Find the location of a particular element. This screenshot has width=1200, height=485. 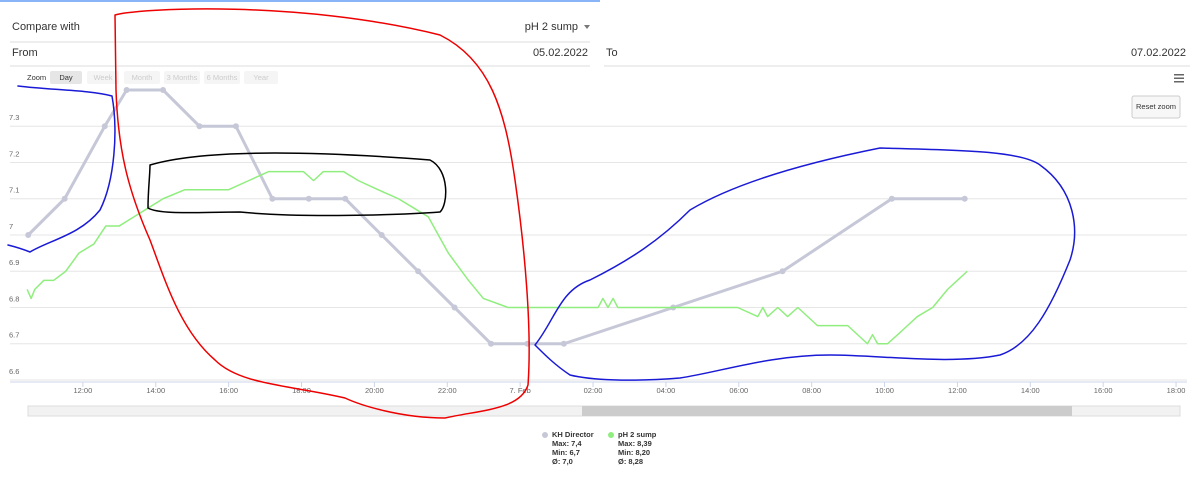

top-bar is located at coordinates (300, 1).